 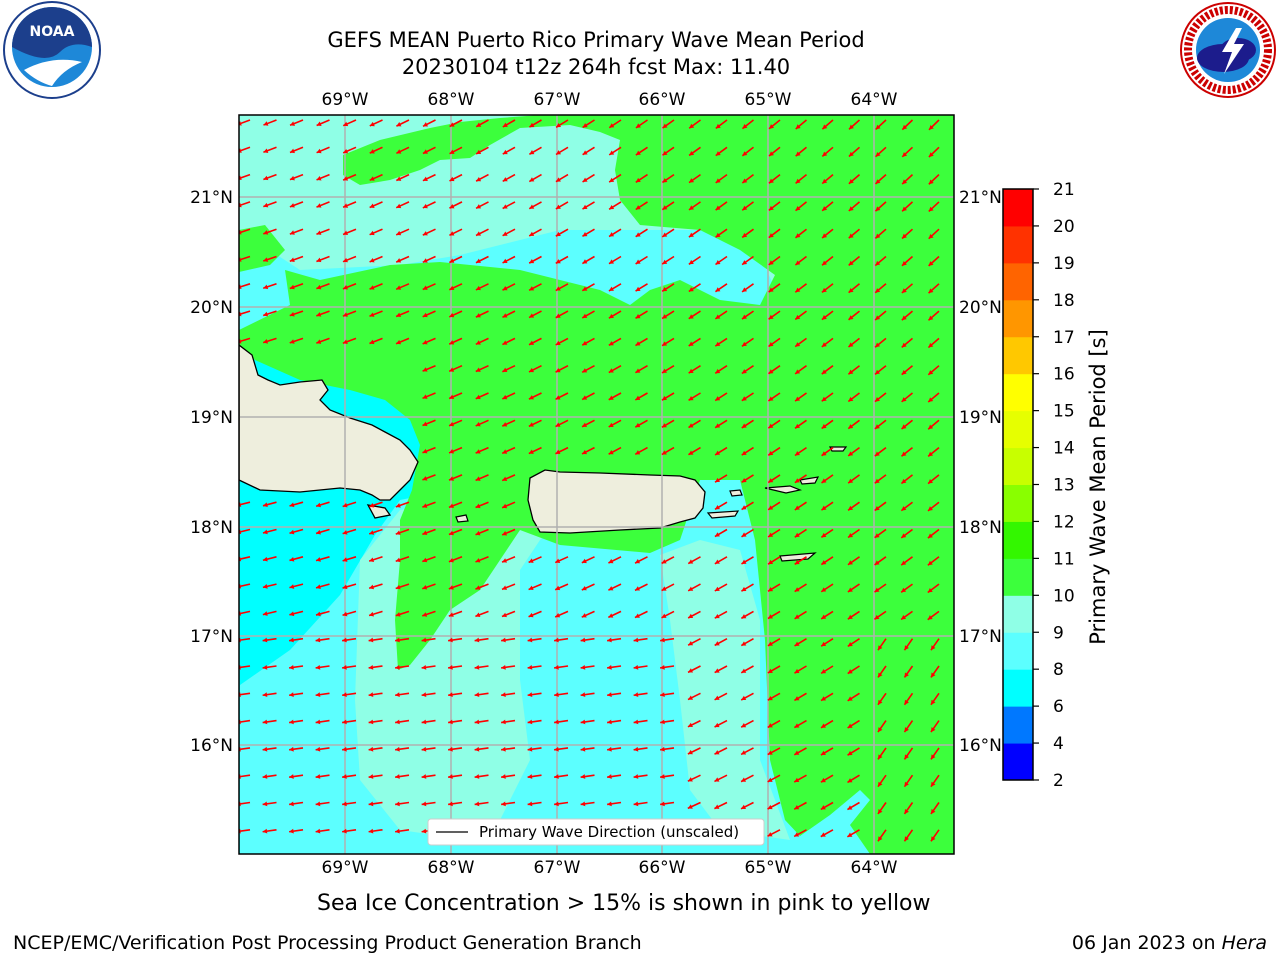 I want to click on land-hispaniola-sw, so click(x=379, y=511).